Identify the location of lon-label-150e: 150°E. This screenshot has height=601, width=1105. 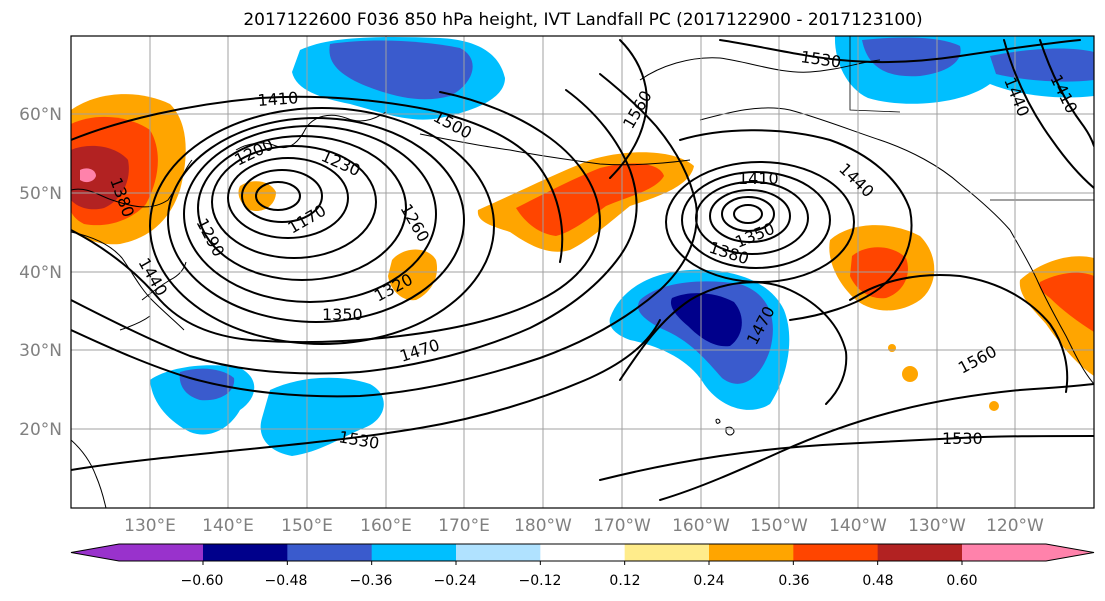
(307, 526).